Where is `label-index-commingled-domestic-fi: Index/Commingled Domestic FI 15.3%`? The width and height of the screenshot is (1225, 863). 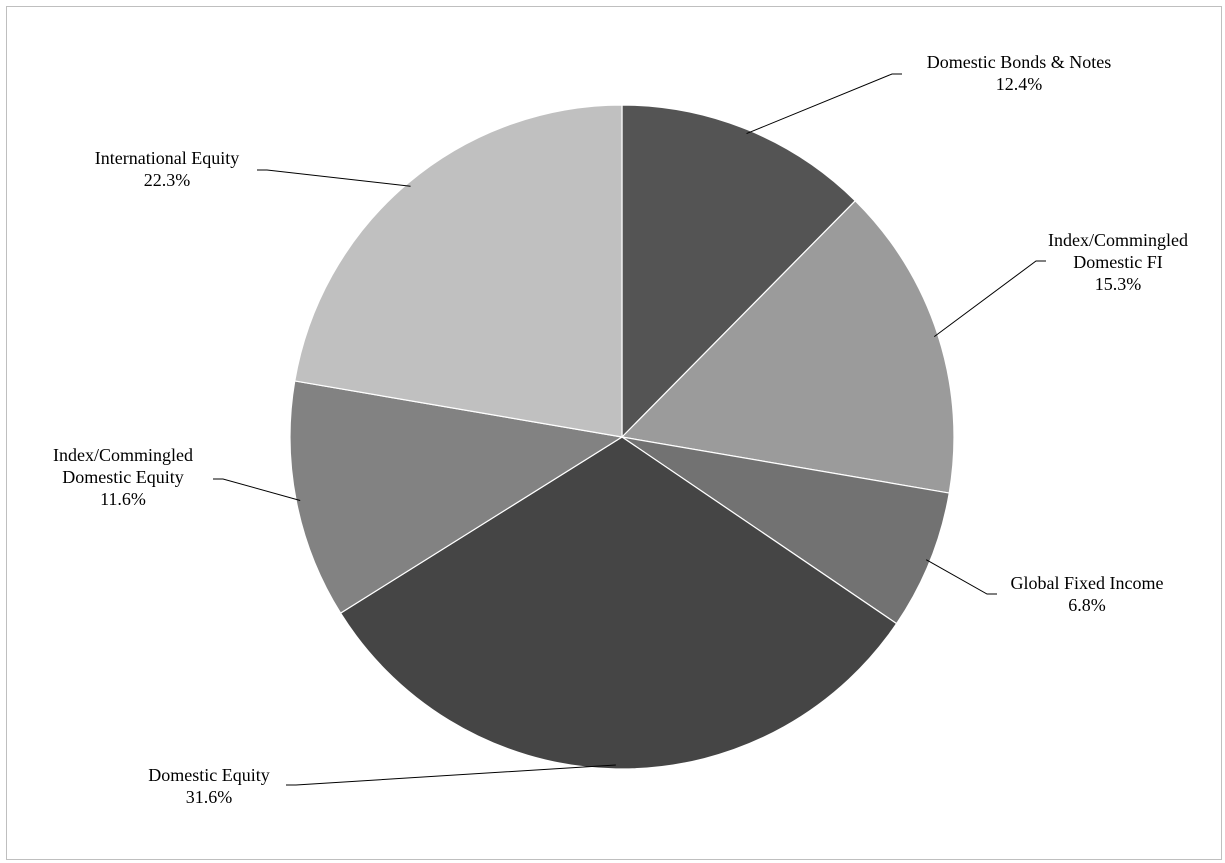 label-index-commingled-domestic-fi: Index/Commingled Domestic FI 15.3% is located at coordinates (1118, 262).